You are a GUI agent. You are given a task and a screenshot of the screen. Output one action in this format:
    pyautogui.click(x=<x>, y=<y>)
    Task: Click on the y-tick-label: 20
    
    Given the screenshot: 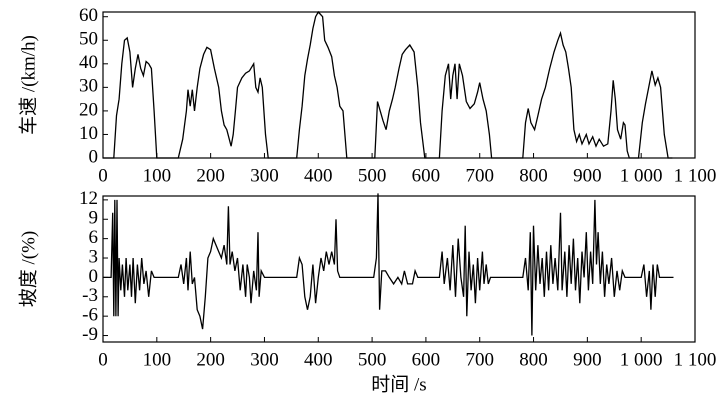 What is the action you would take?
    pyautogui.click(x=88, y=109)
    